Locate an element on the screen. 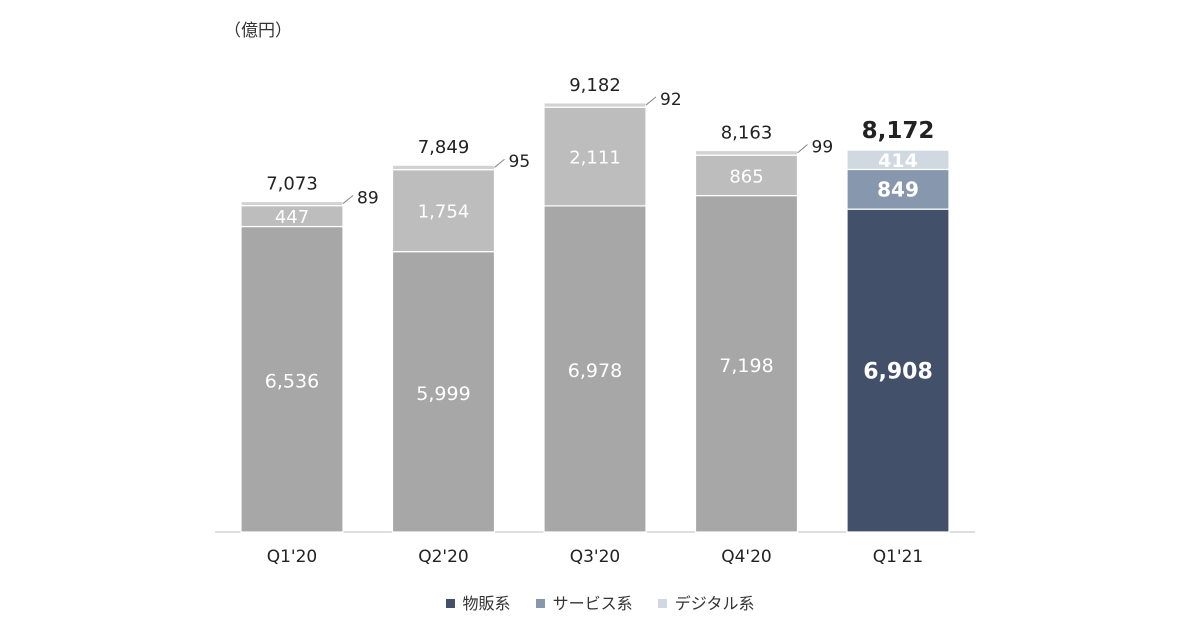 The image size is (1200, 630). data-label: 92 is located at coordinates (671, 100).